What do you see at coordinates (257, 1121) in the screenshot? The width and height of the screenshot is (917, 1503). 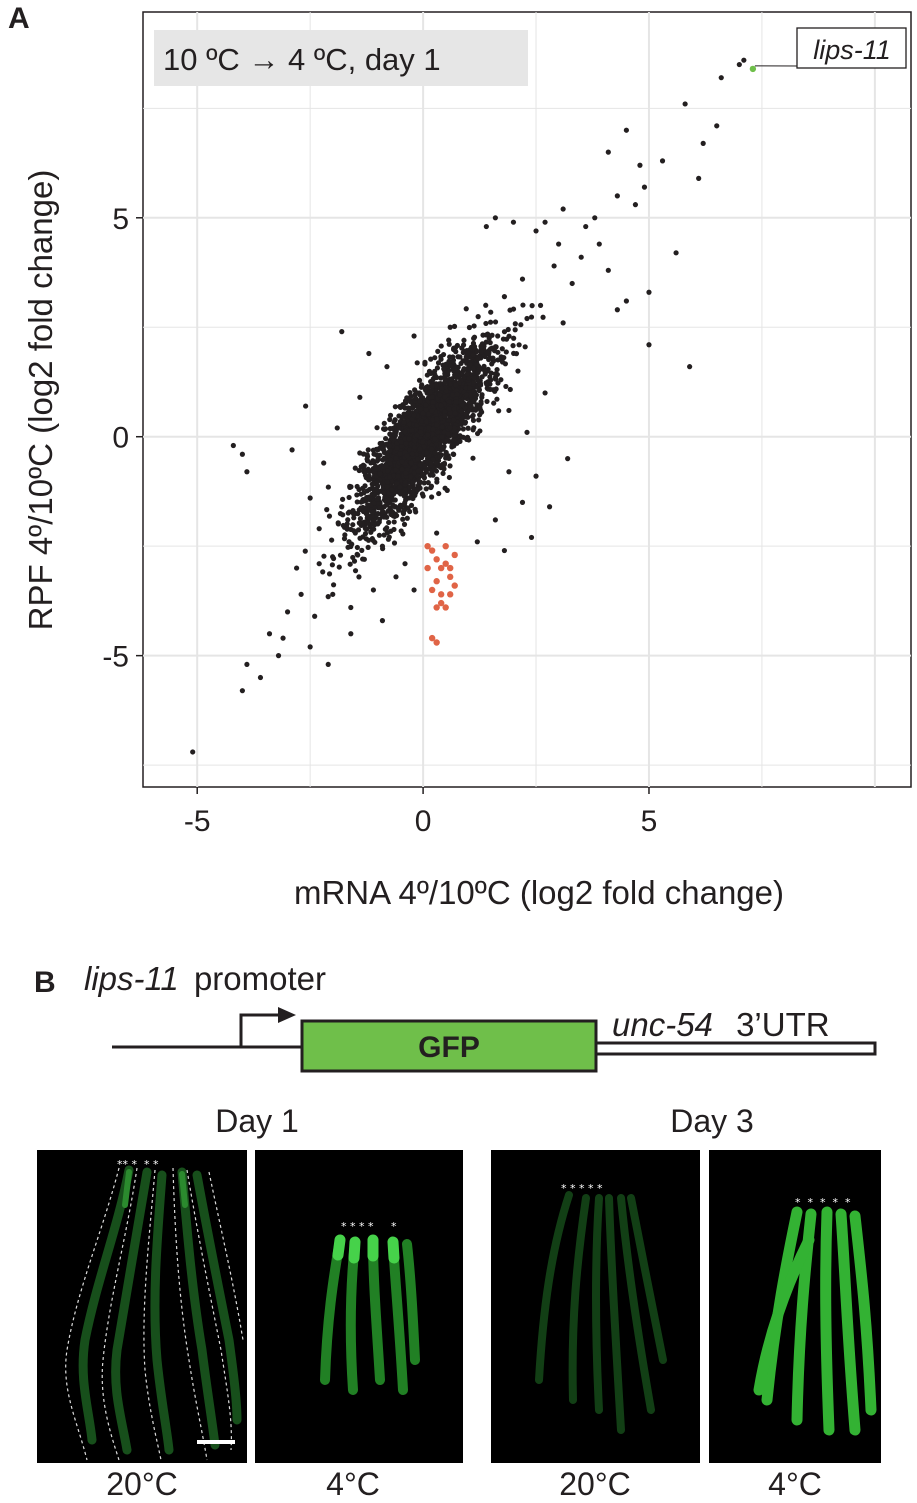 I see `day1-label: Day 1` at bounding box center [257, 1121].